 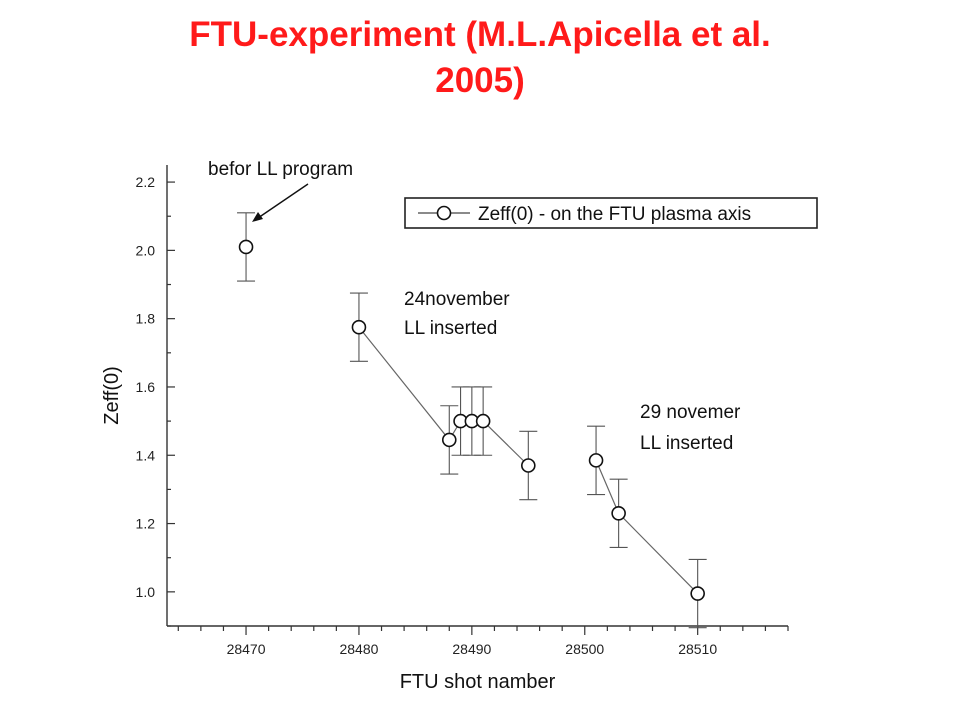 What do you see at coordinates (480, 34) in the screenshot?
I see `slide-title-line-1: FTU-experiment (M.L.Apicella et al.` at bounding box center [480, 34].